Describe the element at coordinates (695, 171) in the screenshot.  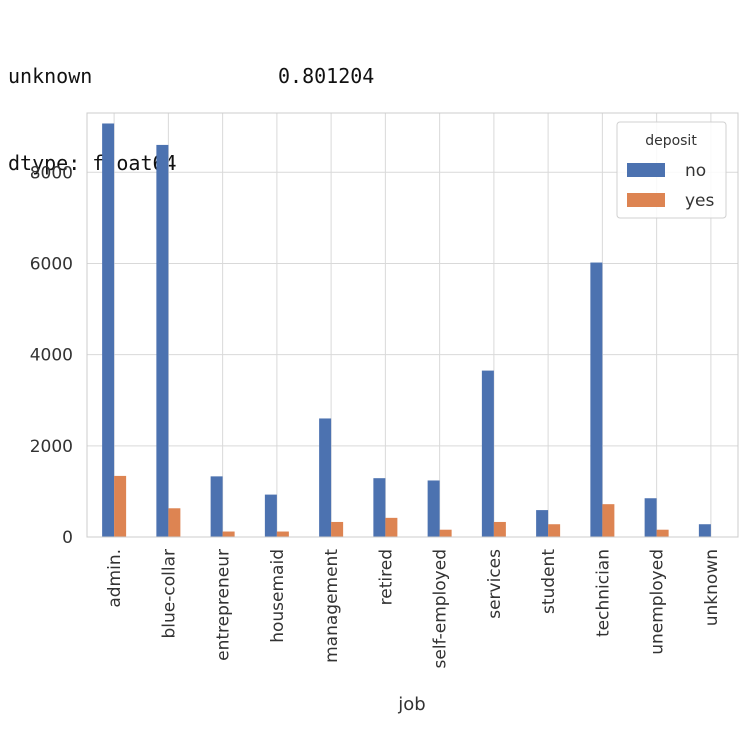
I see `legend-label-no: no` at that location.